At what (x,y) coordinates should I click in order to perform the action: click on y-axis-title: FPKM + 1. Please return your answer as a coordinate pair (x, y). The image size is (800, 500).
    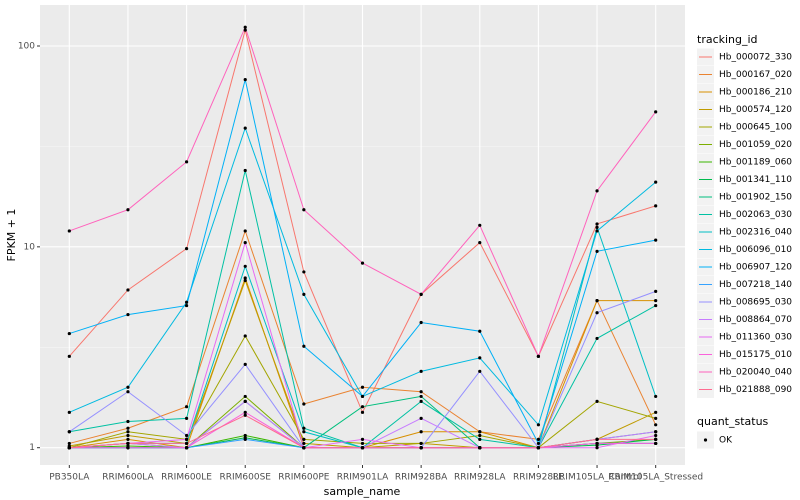
    Looking at the image, I should click on (11, 235).